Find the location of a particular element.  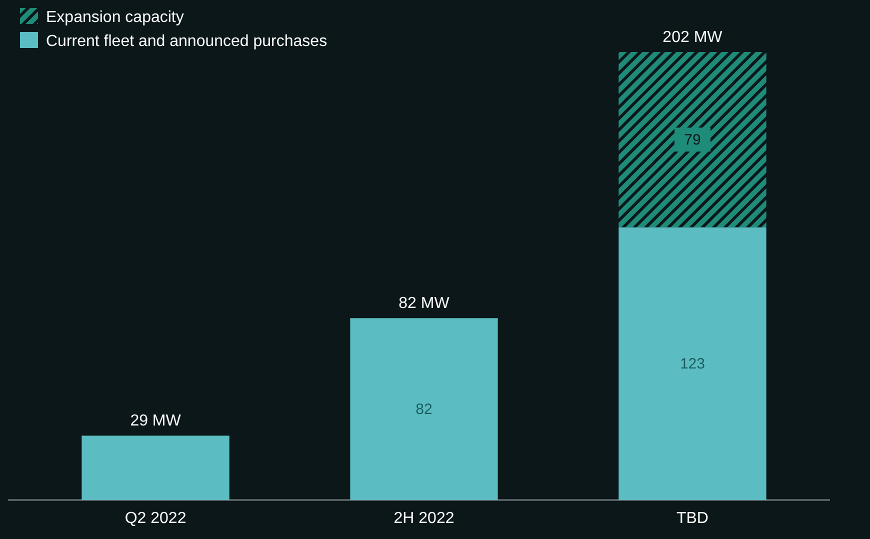

data-label: 82 is located at coordinates (424, 409).